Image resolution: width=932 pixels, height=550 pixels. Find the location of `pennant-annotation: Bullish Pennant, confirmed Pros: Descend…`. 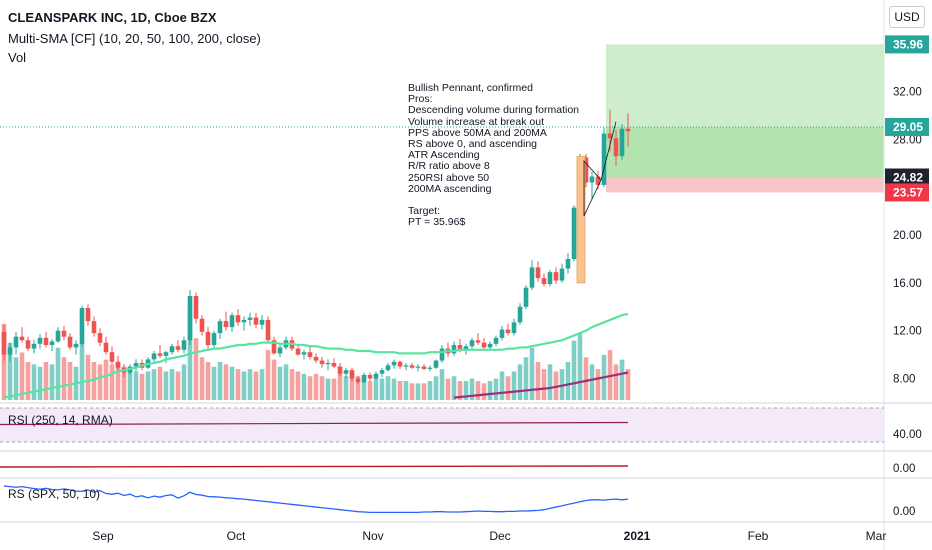

pennant-annotation: Bullish Pennant, confirmed Pros: Descend… is located at coordinates (494, 155).